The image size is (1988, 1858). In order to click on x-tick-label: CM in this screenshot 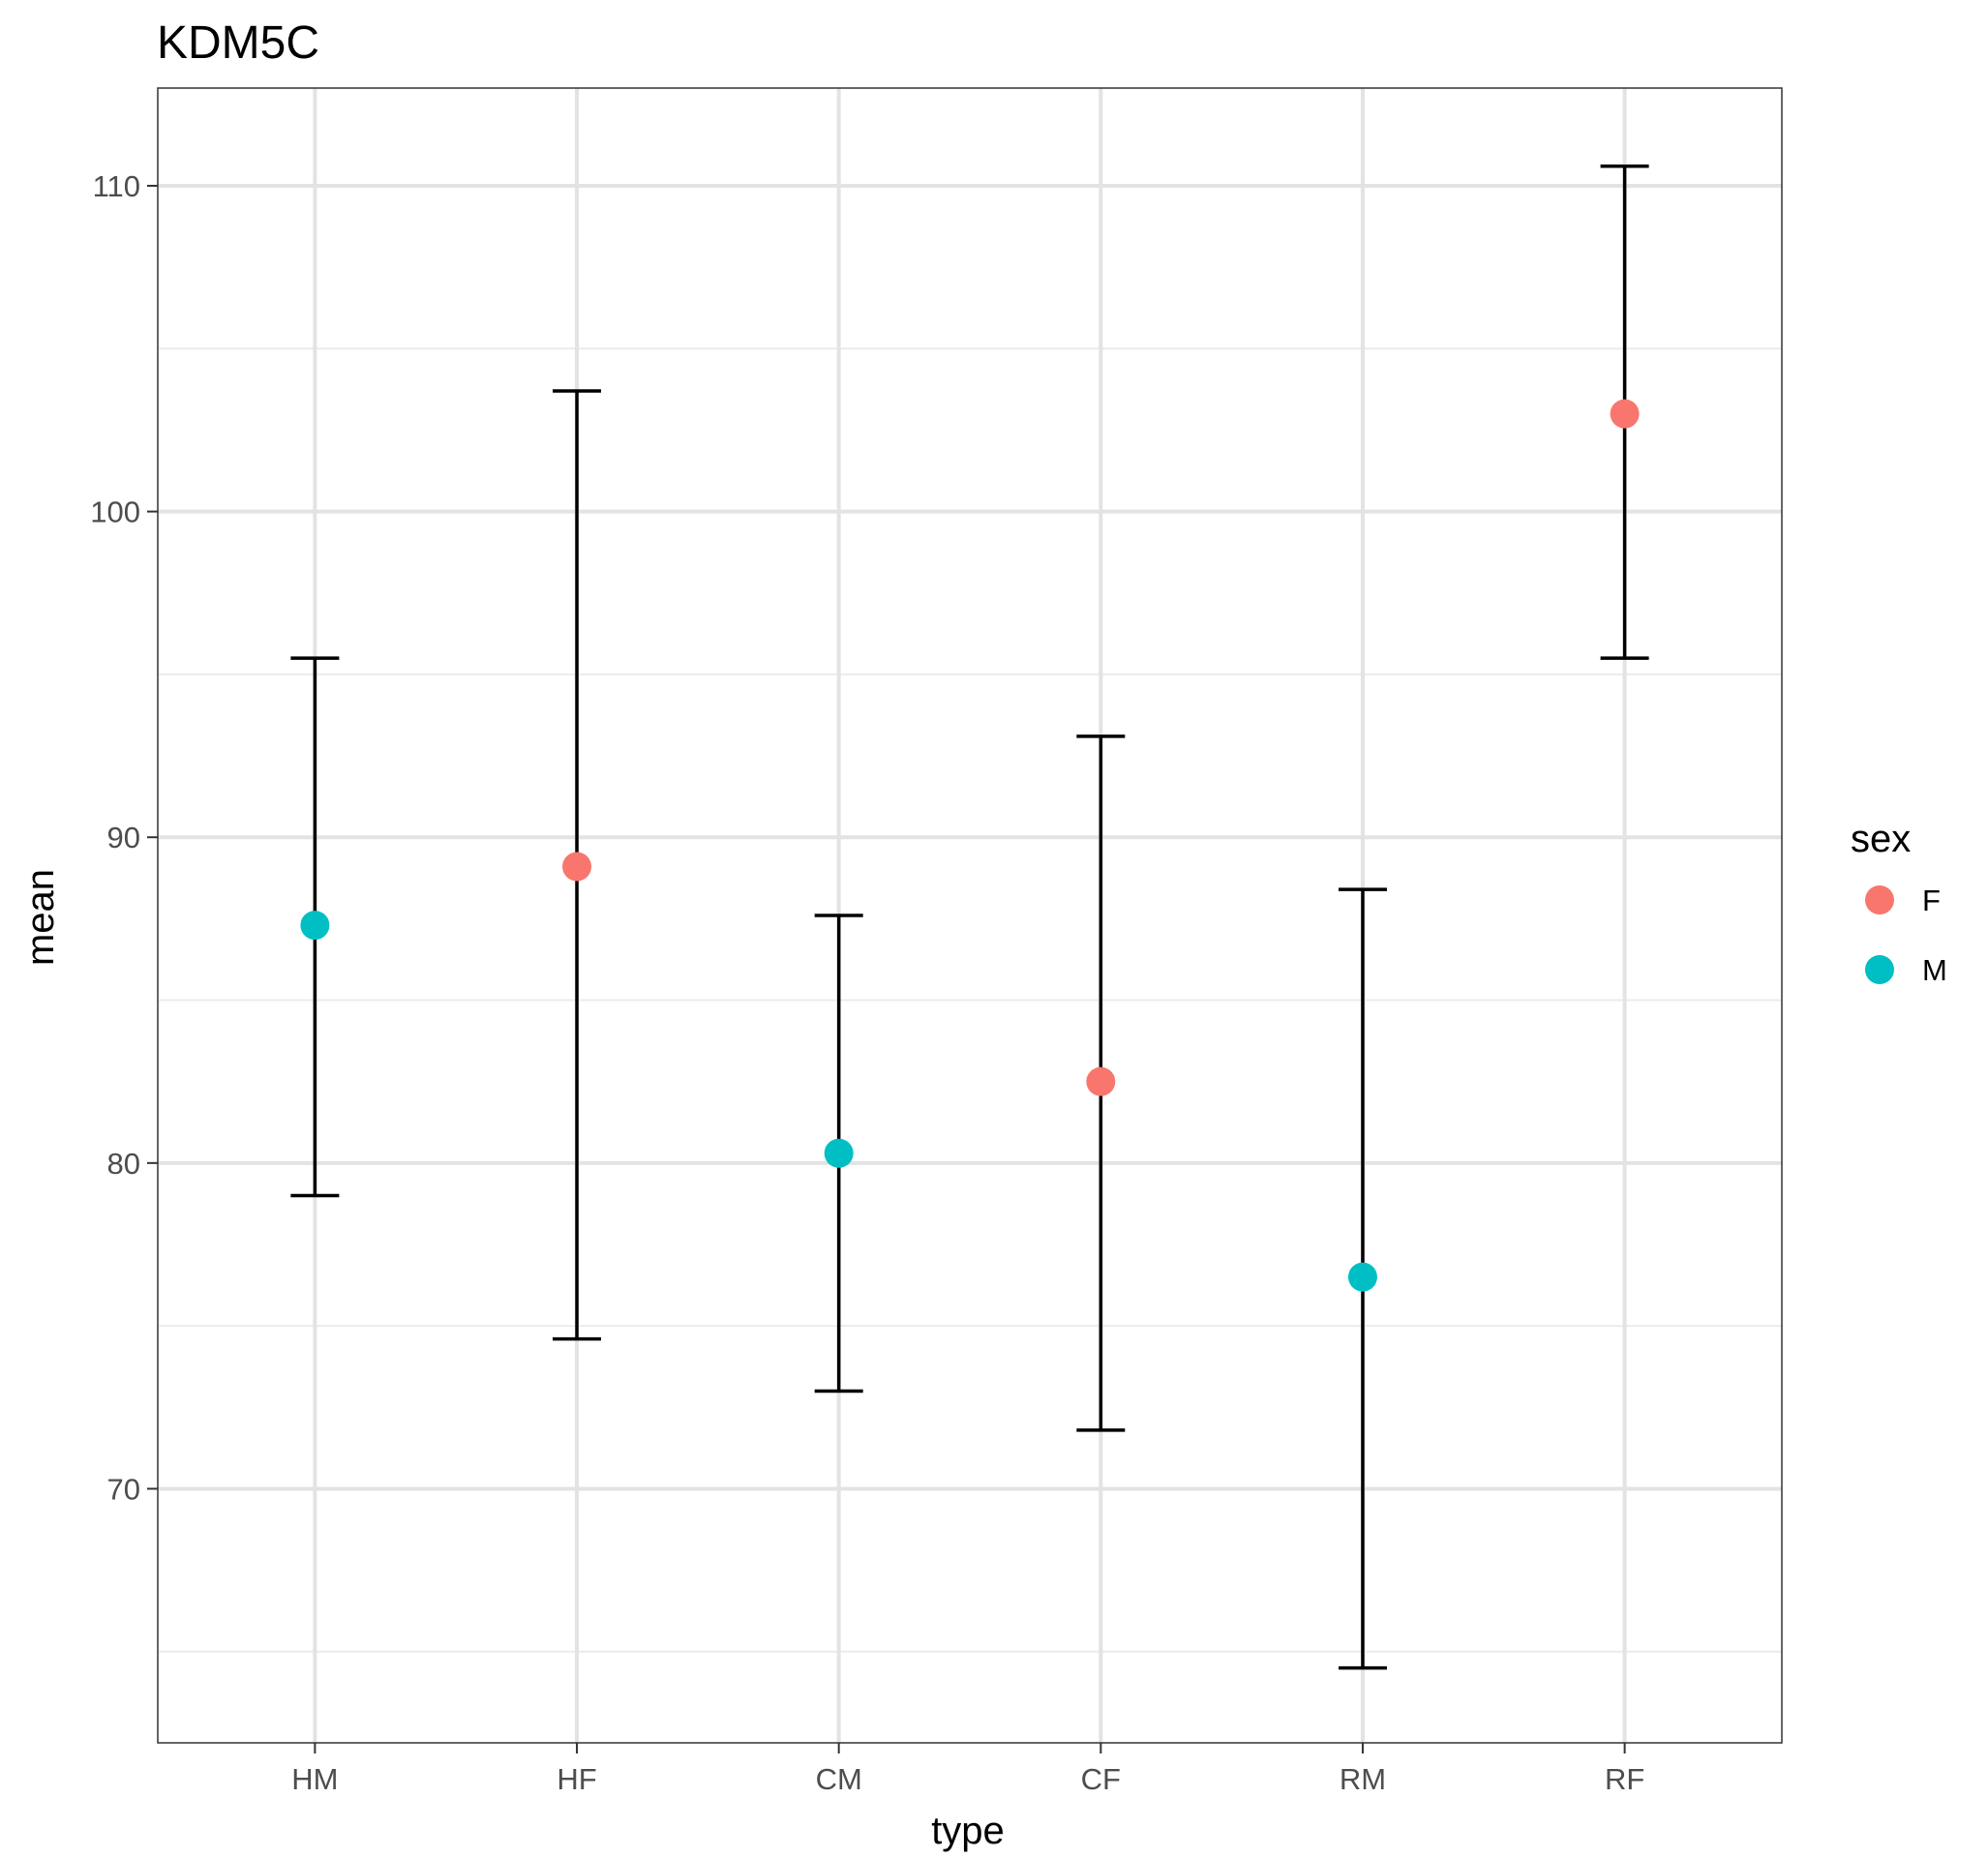, I will do `click(839, 1779)`.